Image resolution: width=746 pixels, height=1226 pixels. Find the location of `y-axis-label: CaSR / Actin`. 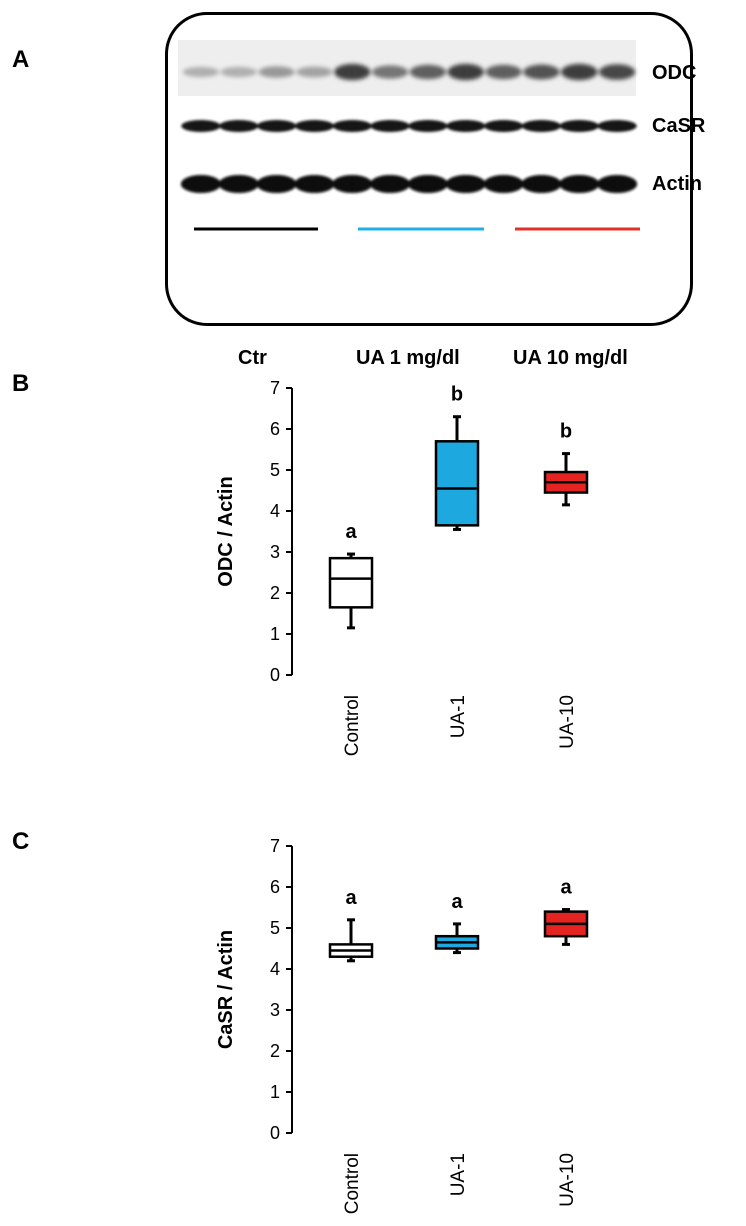

y-axis-label: CaSR / Actin is located at coordinates (226, 989).